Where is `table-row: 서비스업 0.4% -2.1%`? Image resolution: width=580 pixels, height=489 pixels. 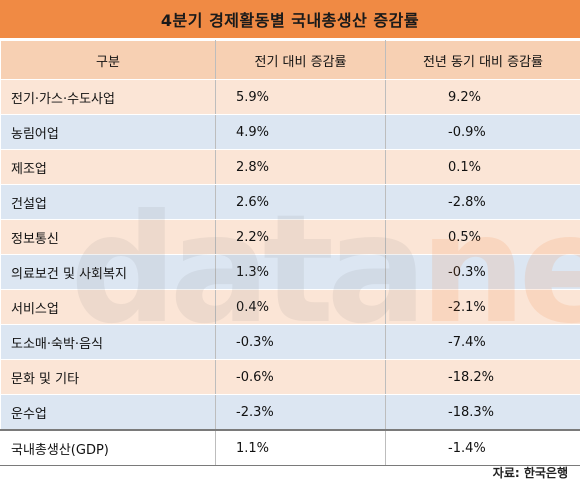 table-row: 서비스업 0.4% -2.1% is located at coordinates (290, 307).